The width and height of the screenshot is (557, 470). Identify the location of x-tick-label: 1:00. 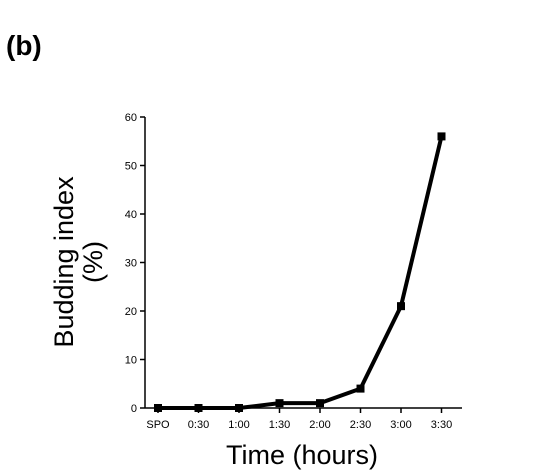
(238, 425).